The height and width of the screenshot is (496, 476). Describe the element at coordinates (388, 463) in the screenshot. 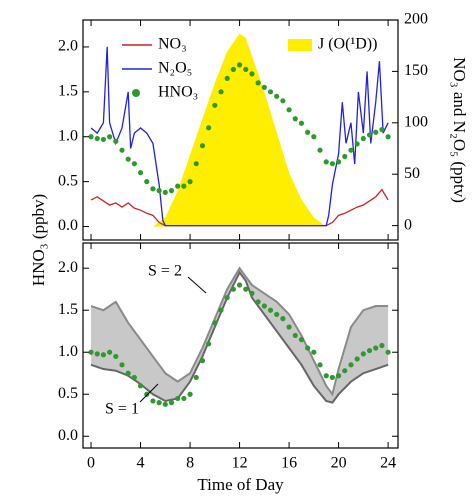

I see `x-tick-label: 24` at that location.